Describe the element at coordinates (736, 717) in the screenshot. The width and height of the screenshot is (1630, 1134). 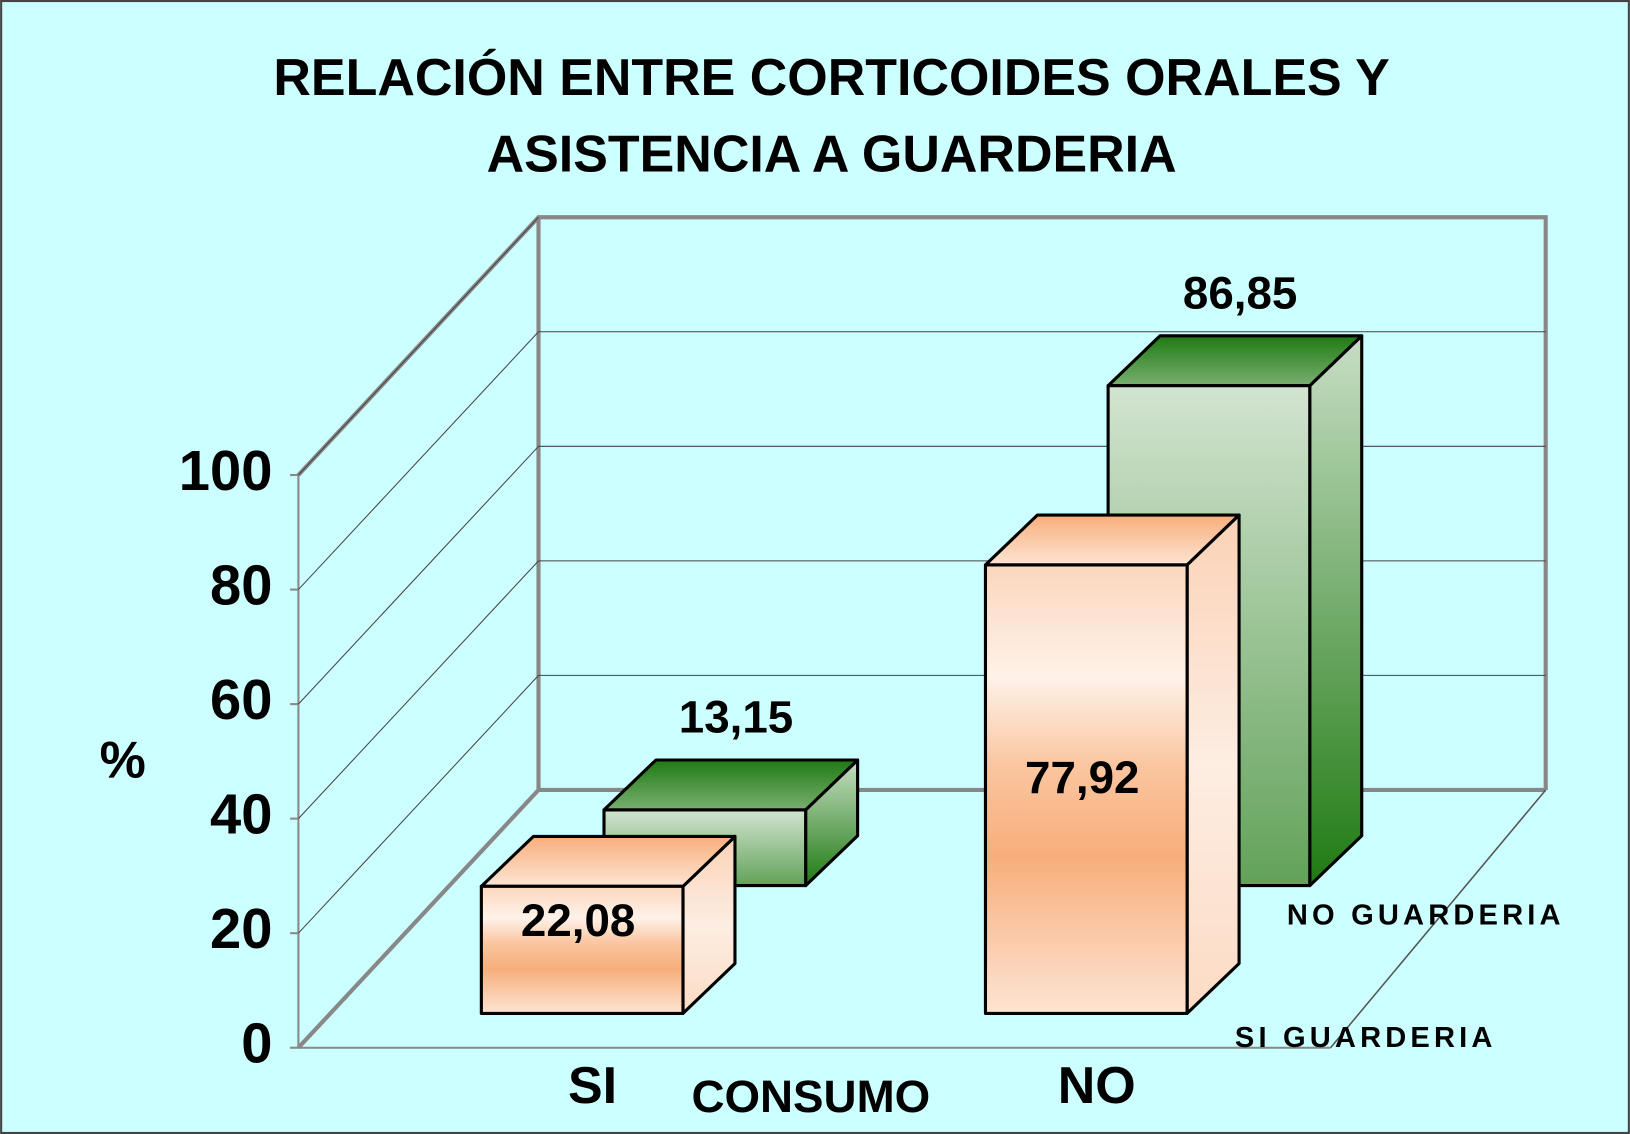
I see `value-label: 13,15` at that location.